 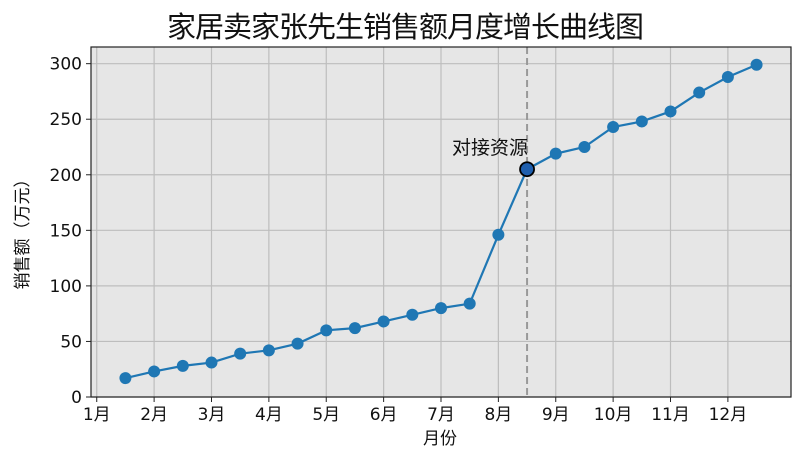 What do you see at coordinates (384, 415) in the screenshot?
I see `x-tick-label: 6月` at bounding box center [384, 415].